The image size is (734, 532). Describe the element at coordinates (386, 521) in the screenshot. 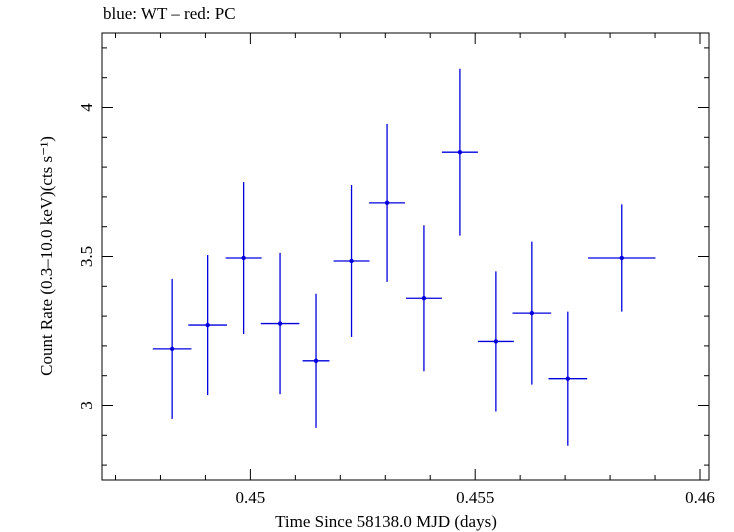

I see `x-axis-label: Time Since 58138.0 MJD (days)` at that location.